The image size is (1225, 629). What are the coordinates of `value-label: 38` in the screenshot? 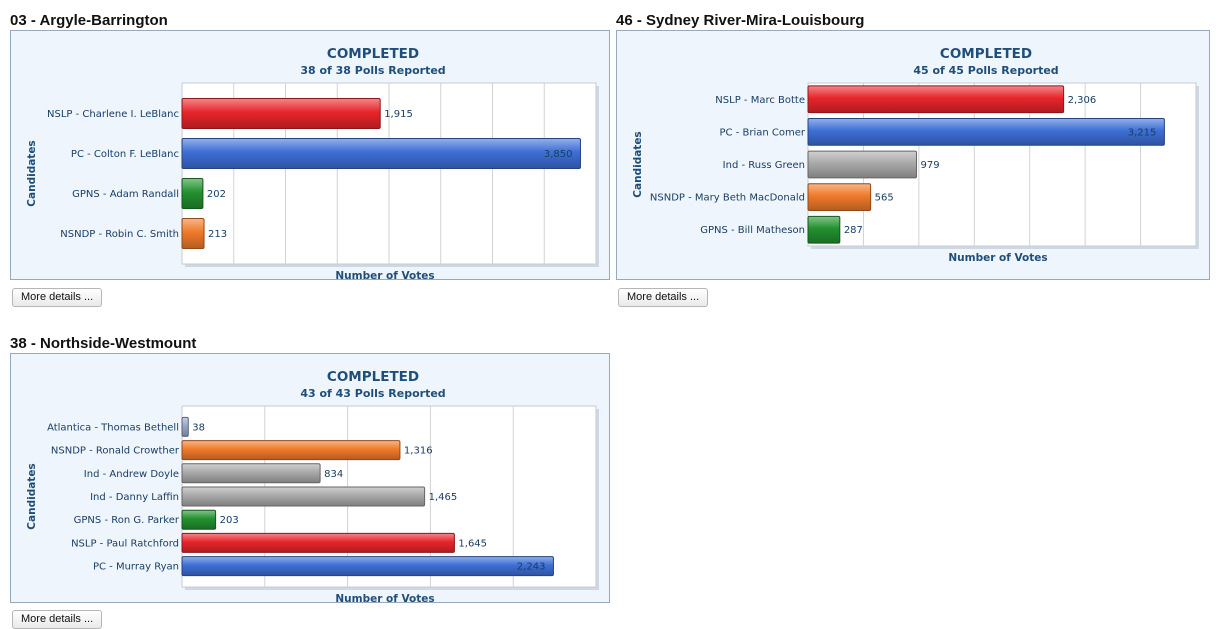 It's located at (198, 427).